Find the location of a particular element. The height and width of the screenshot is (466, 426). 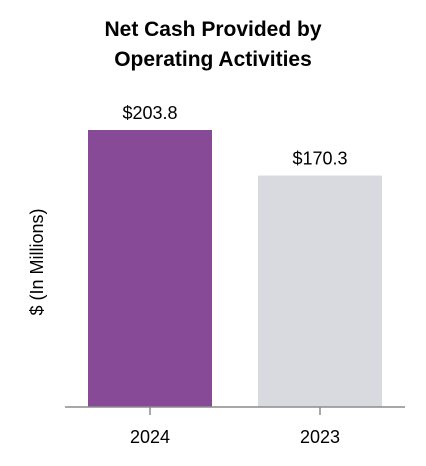

x-ticks-layer: 2024 2023 is located at coordinates (235, 427).